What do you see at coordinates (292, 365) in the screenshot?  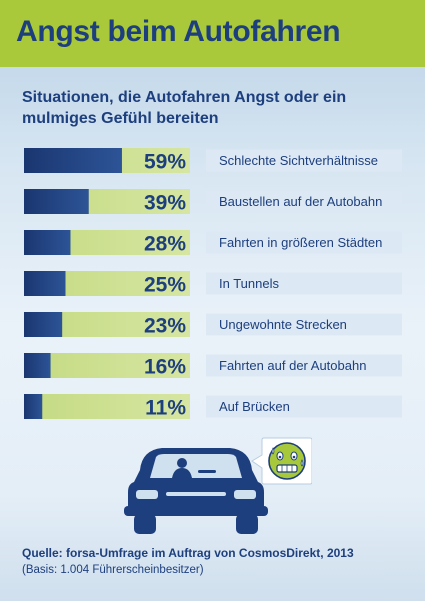 I see `category-label: Fahrten auf der Autobahn` at bounding box center [292, 365].